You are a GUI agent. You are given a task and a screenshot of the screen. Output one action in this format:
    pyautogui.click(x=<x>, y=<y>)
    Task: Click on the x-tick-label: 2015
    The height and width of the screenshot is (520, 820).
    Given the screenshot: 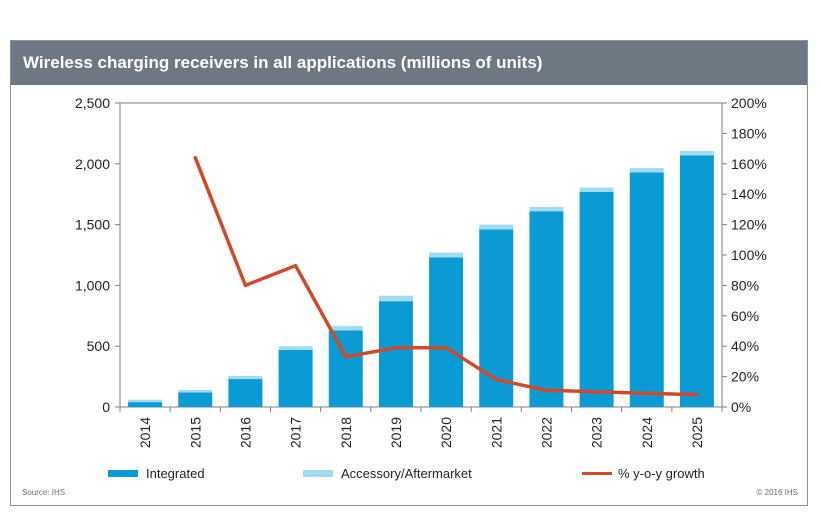 What is the action you would take?
    pyautogui.click(x=195, y=432)
    